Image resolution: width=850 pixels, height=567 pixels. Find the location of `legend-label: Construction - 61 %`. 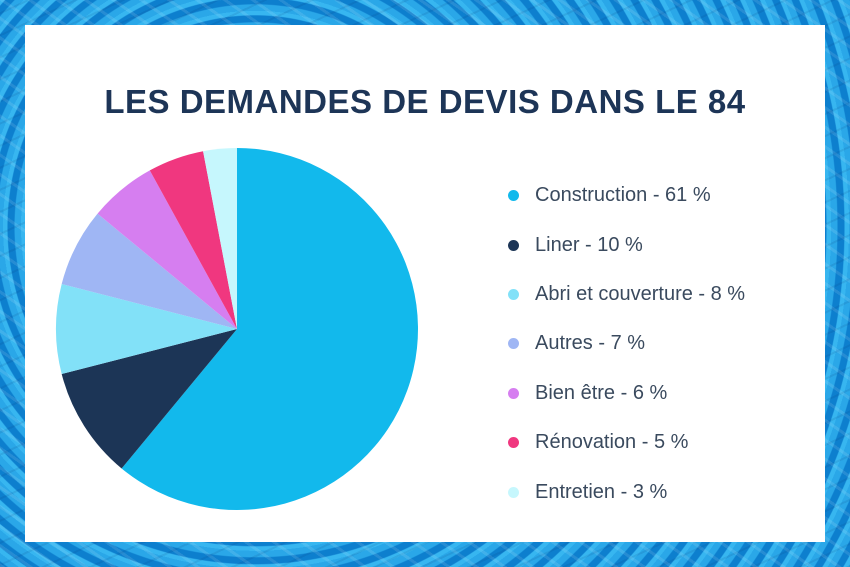

legend-label: Construction - 61 % is located at coordinates (623, 195).